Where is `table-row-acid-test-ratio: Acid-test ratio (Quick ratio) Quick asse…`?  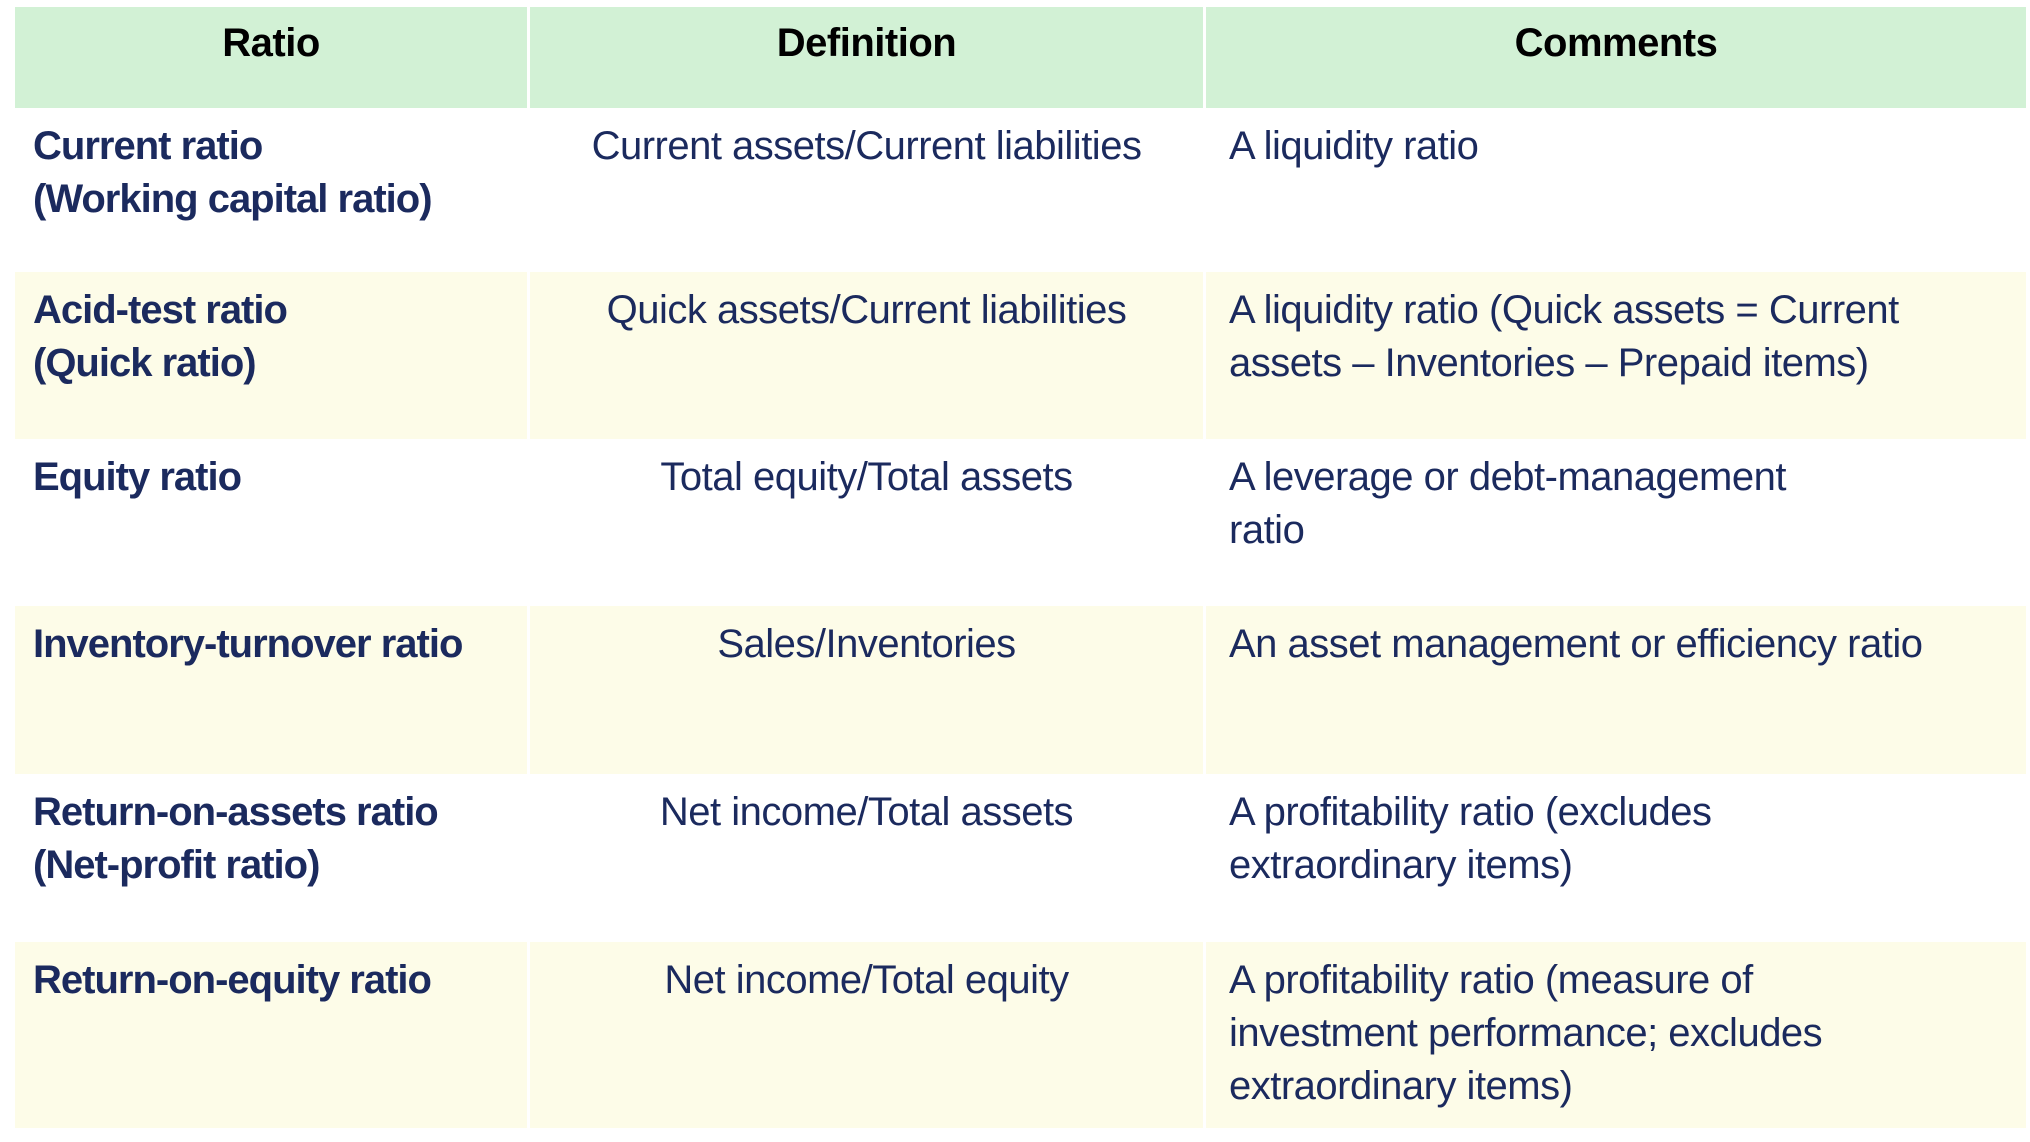
table-row-acid-test-ratio: Acid-test ratio (Quick ratio) Quick asse… is located at coordinates (1020, 355).